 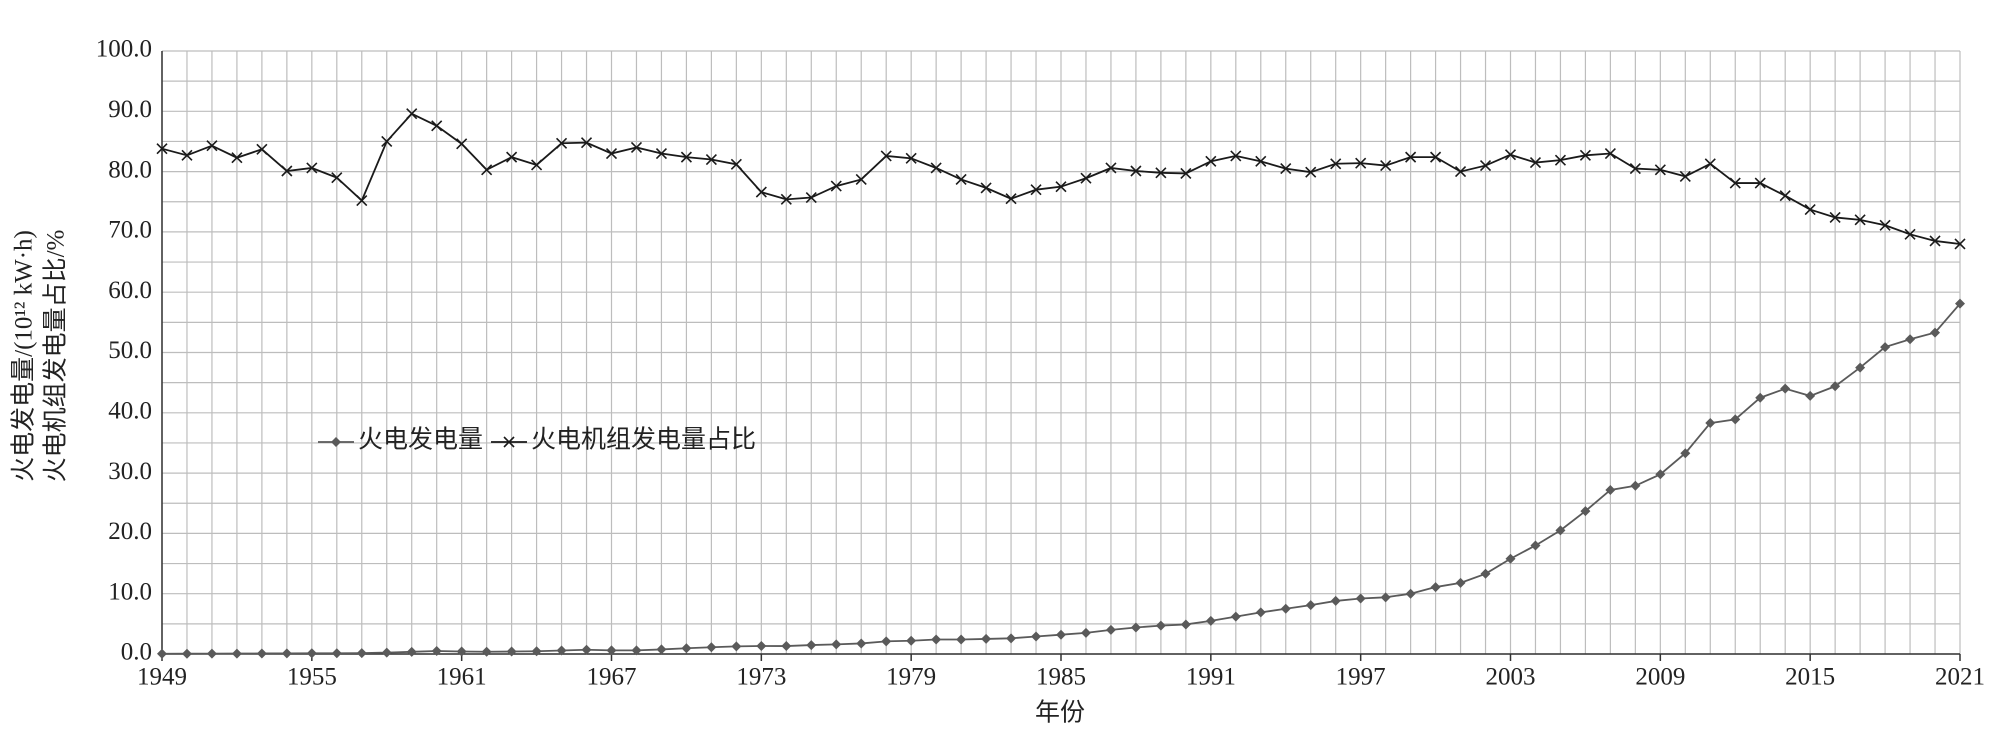 I want to click on y-tick-label: 20.0, so click(x=130, y=531).